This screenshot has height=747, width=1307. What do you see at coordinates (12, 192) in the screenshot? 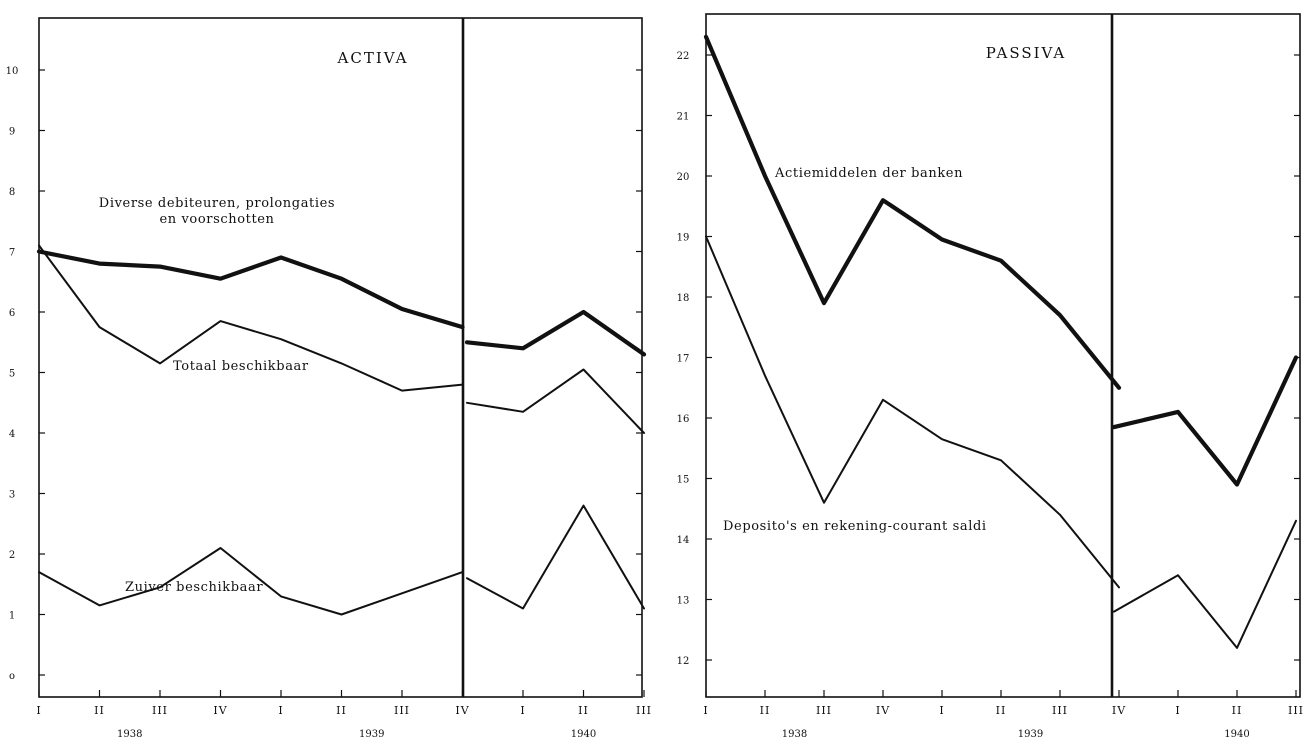
I see `activa-ytick-label: 8` at bounding box center [12, 192].